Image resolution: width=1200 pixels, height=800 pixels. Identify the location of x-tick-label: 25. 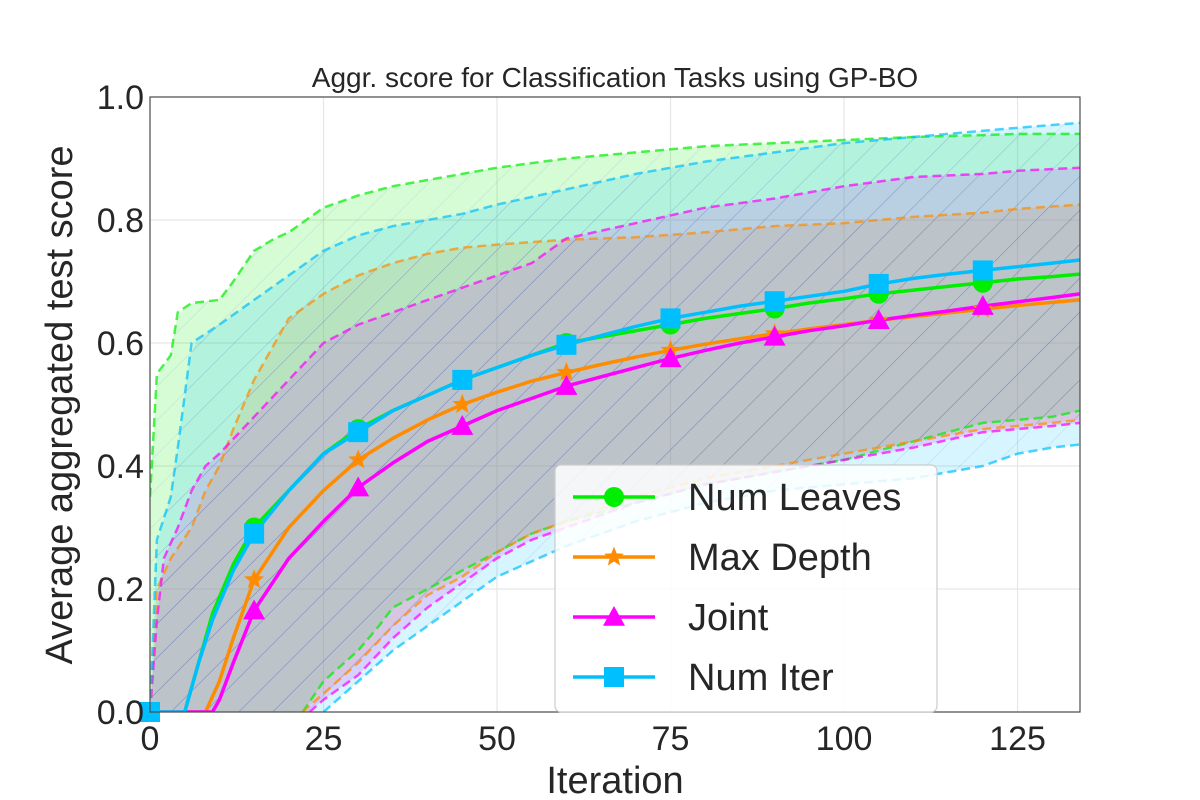
(324, 739).